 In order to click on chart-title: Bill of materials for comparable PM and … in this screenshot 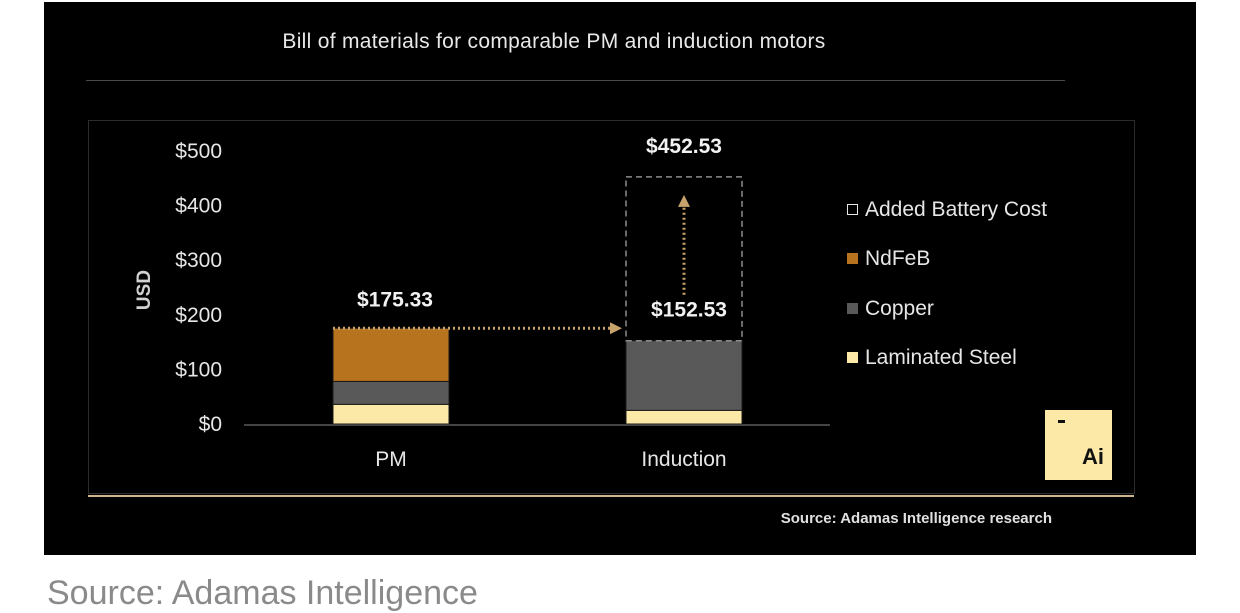, I will do `click(554, 41)`.